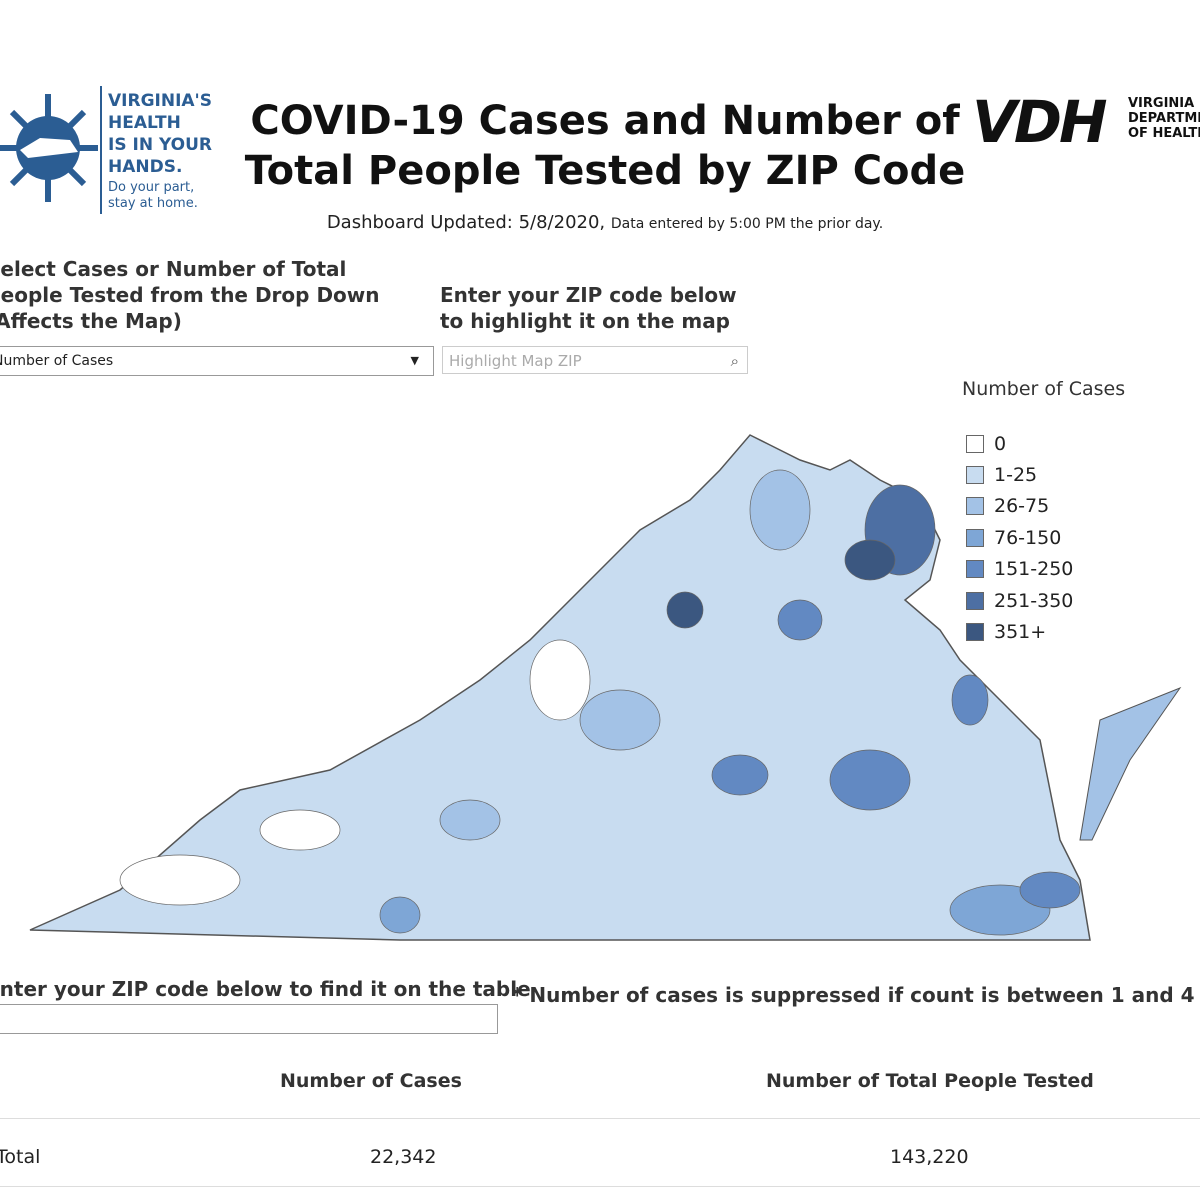 The height and width of the screenshot is (1200, 1200). Describe the element at coordinates (249, 1019) in the screenshot. I see `table-search-input` at that location.